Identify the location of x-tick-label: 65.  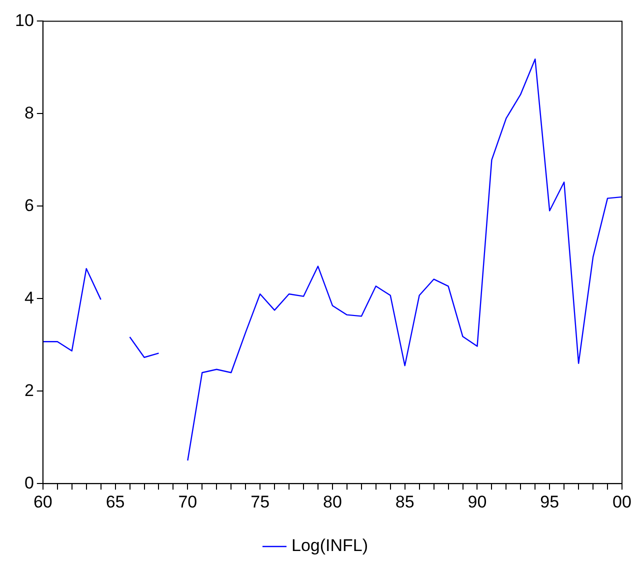
(115, 502).